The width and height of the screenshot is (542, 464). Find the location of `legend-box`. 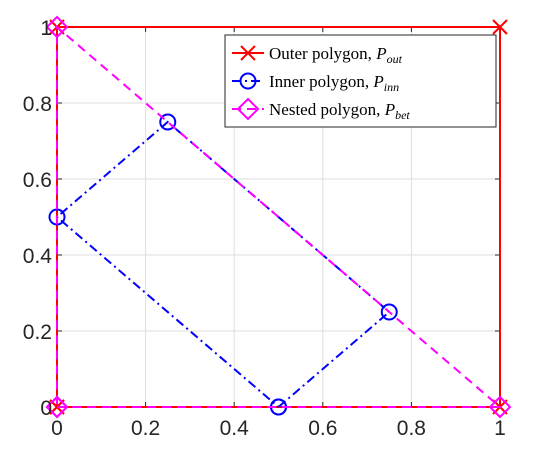

legend-box is located at coordinates (360, 81).